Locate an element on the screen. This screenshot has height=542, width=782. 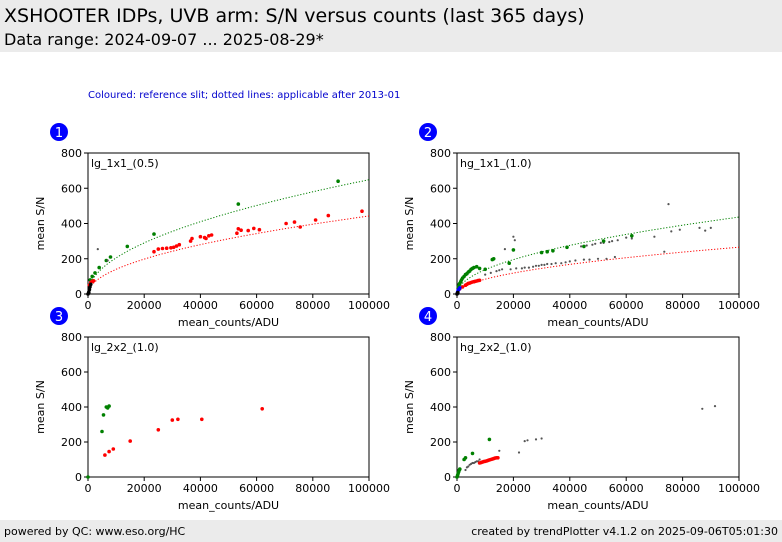
data-point-blue is located at coordinates (460, 288).